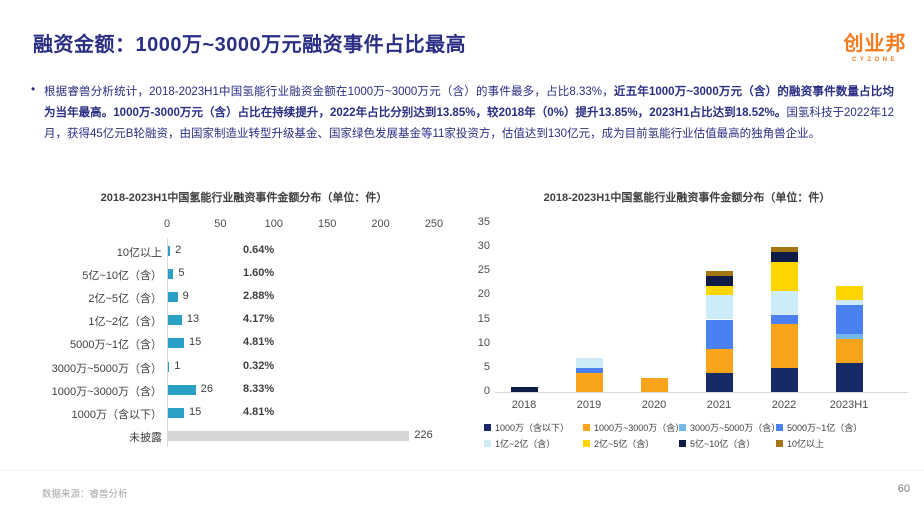 The height and width of the screenshot is (515, 924). Describe the element at coordinates (259, 388) in the screenshot. I see `bar-percent-label: 8.33%` at that location.